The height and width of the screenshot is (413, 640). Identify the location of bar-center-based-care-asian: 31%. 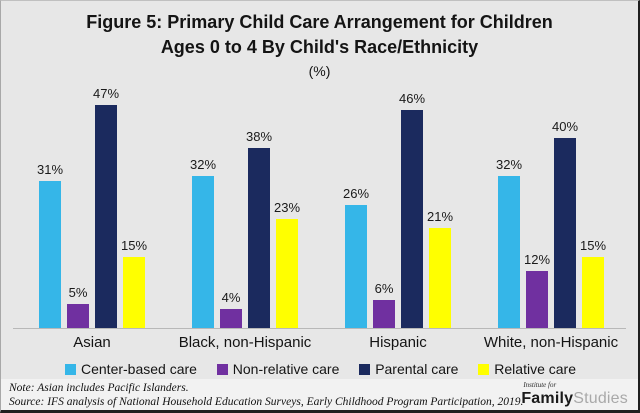
(50, 245).